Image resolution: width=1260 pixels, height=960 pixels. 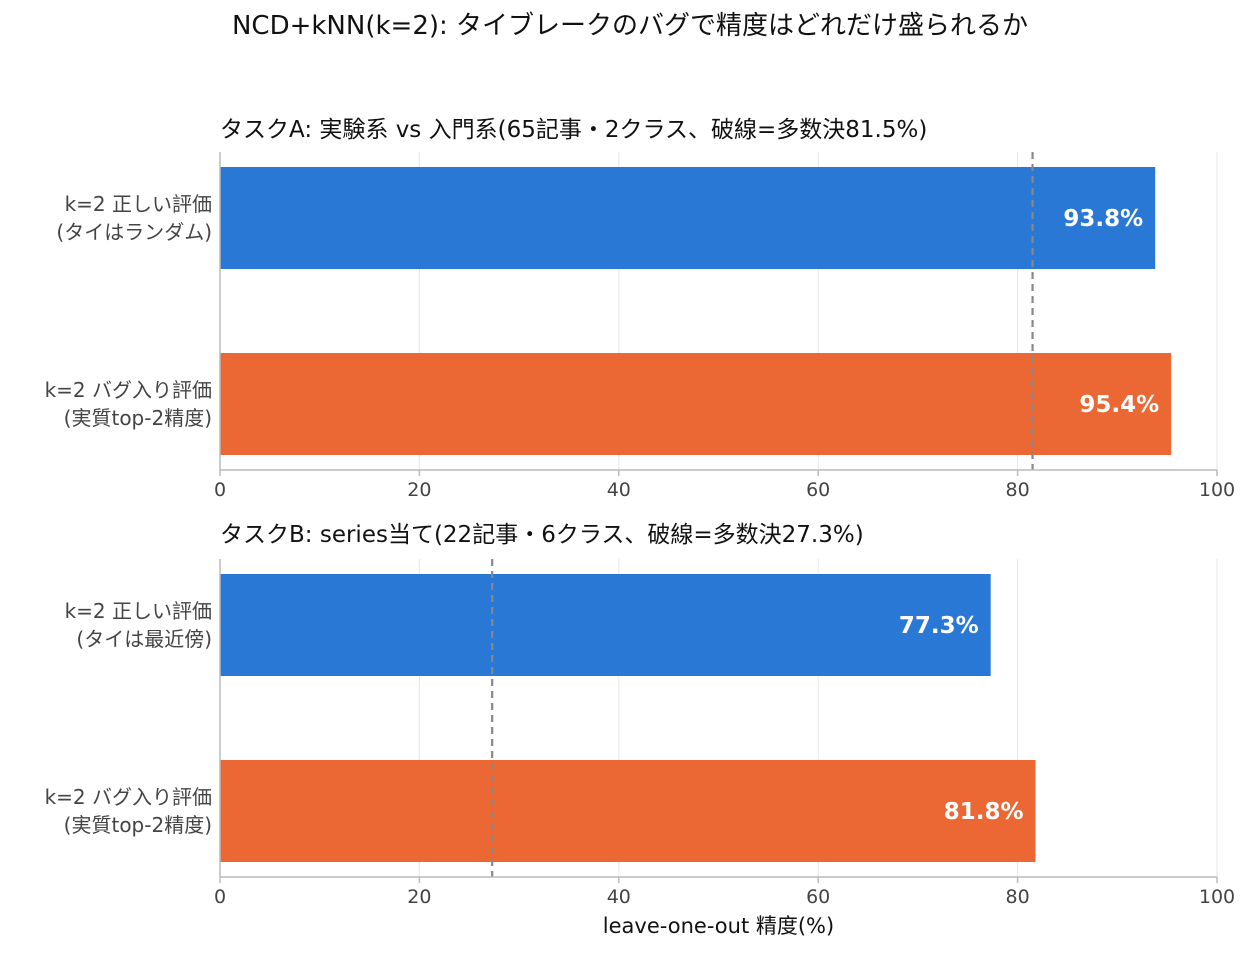 What do you see at coordinates (220, 490) in the screenshot?
I see `x-tick-label-0-0: 0` at bounding box center [220, 490].